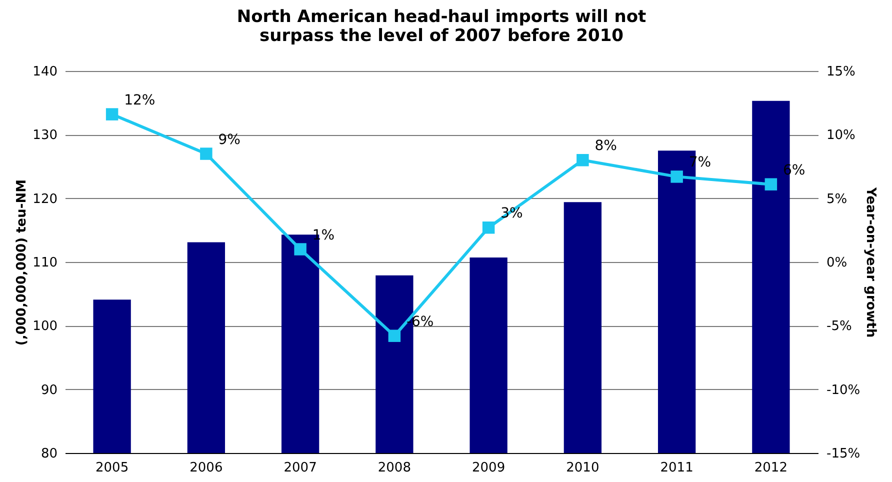 The height and width of the screenshot is (482, 892). What do you see at coordinates (394, 468) in the screenshot?
I see `x-tick-label: 2008` at bounding box center [394, 468].